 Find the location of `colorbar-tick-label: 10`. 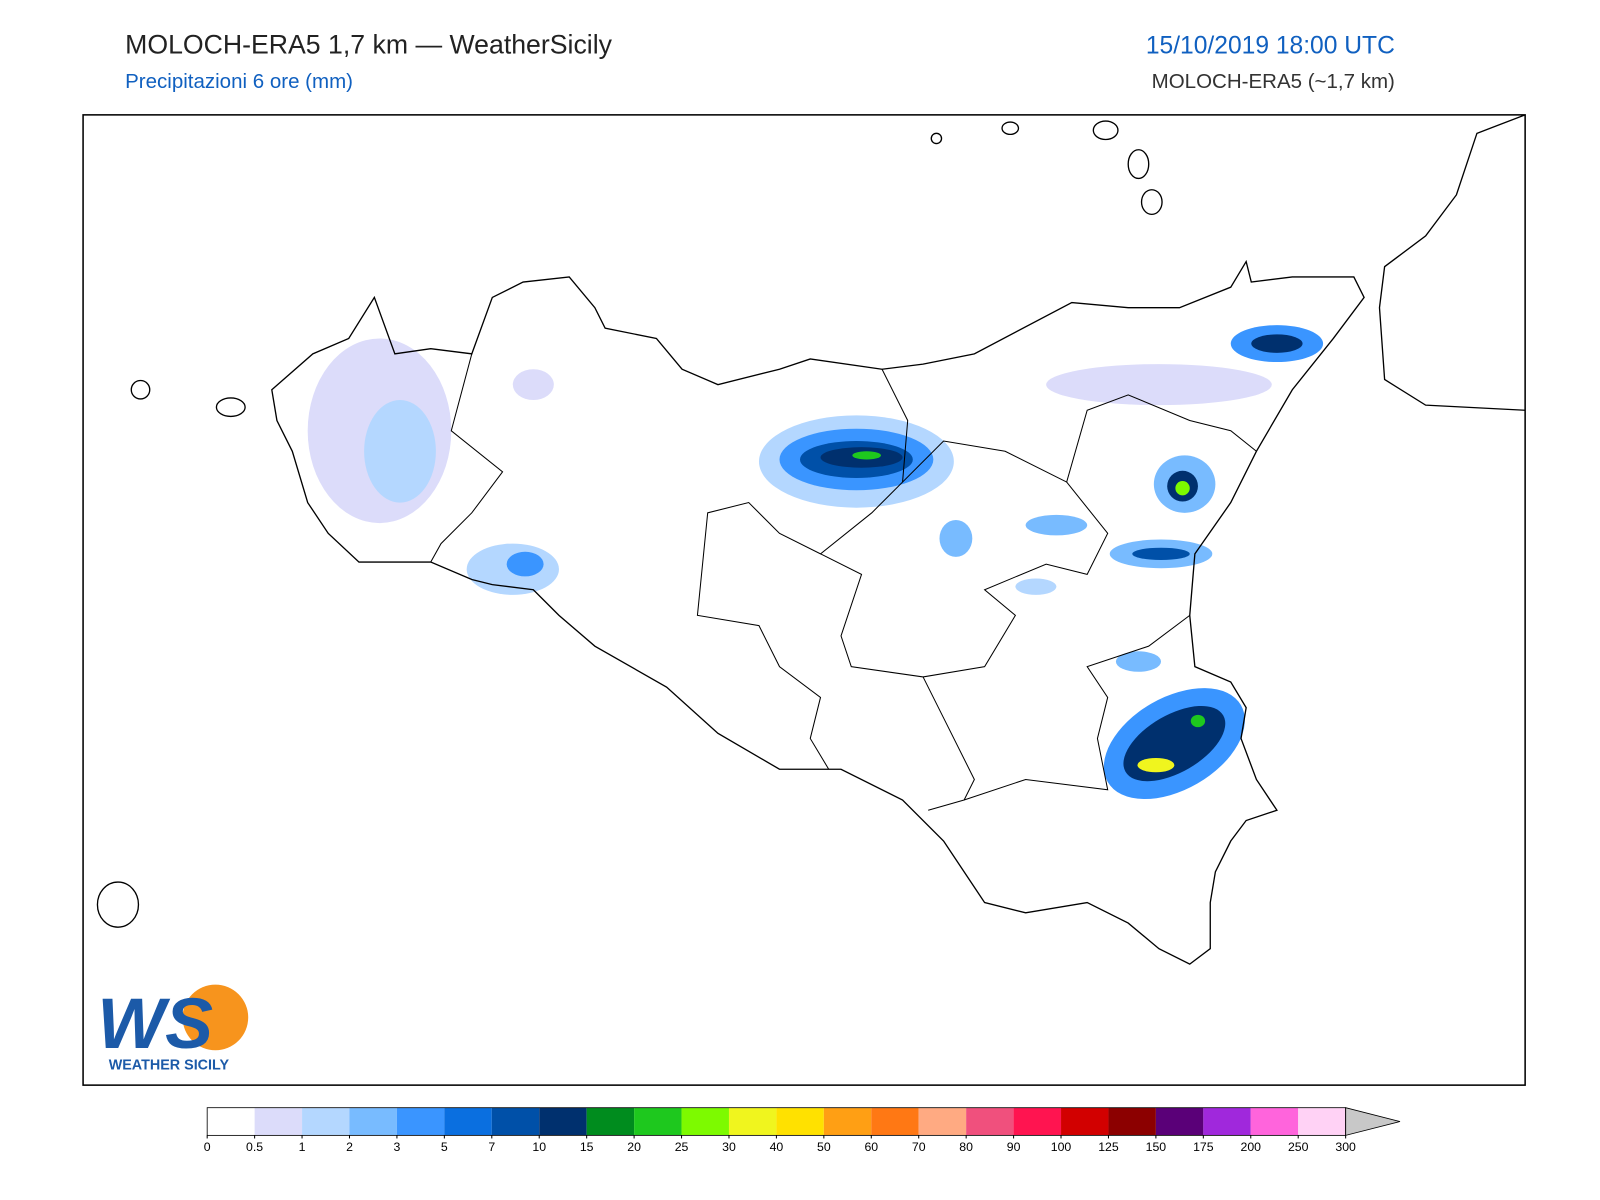

colorbar-tick-label: 10 is located at coordinates (539, 1147).